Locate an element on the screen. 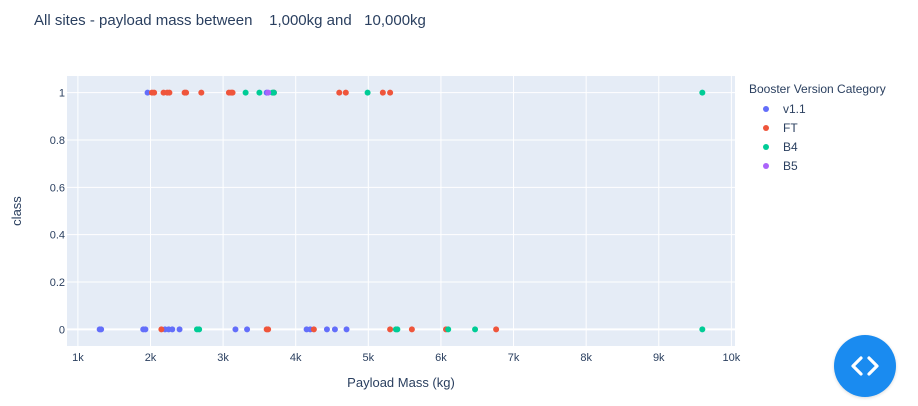 This screenshot has width=918, height=406. y-tick-label: 0 is located at coordinates (62, 330).